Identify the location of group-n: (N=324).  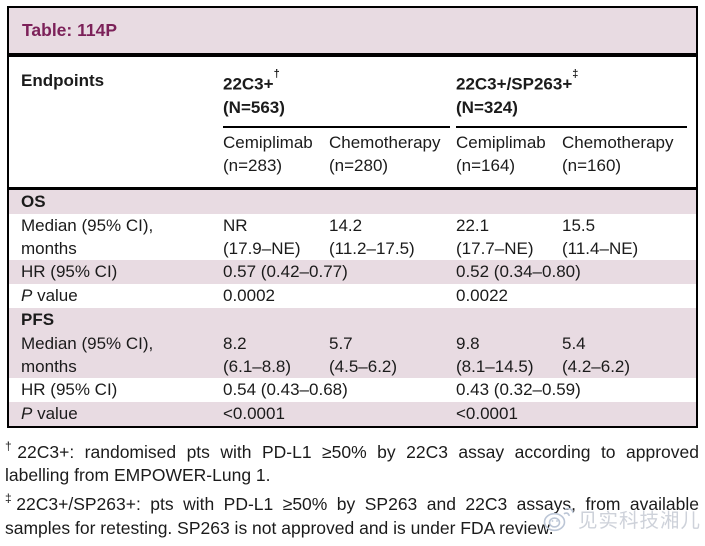
(487, 107).